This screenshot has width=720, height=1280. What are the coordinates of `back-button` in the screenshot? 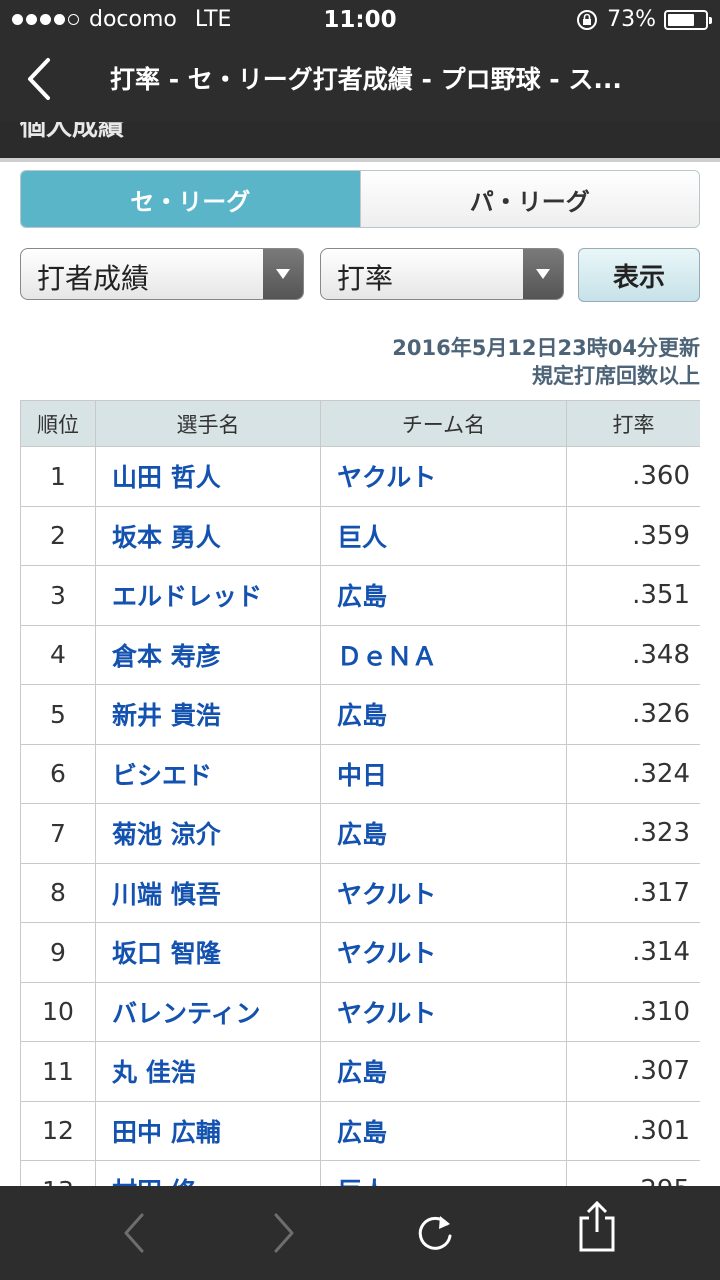 It's located at (40, 79).